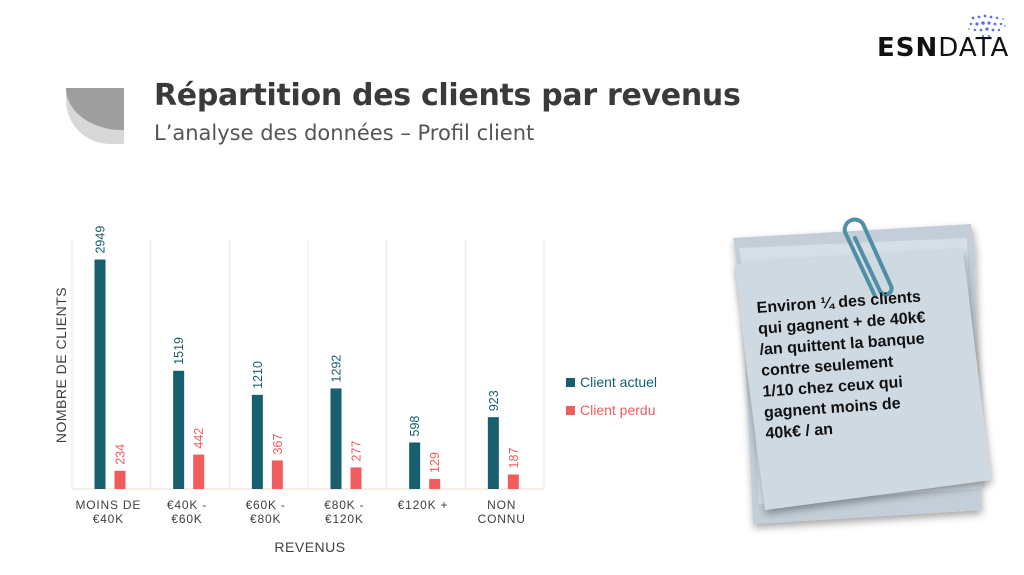  Describe the element at coordinates (974, 48) in the screenshot. I see `logo-part-2: DATA` at that location.